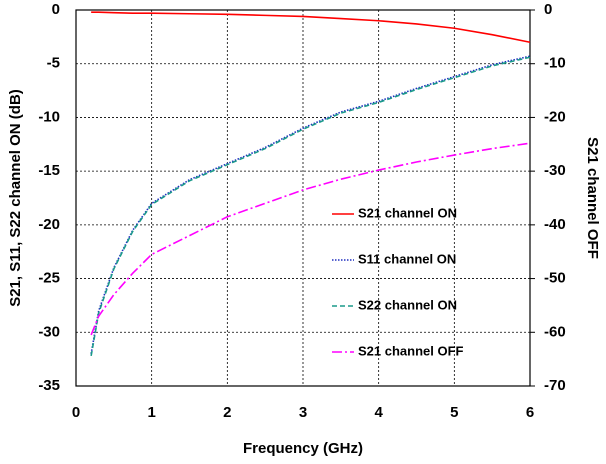 This screenshot has width=606, height=464. I want to click on y2-tick-label: -50, so click(555, 278).